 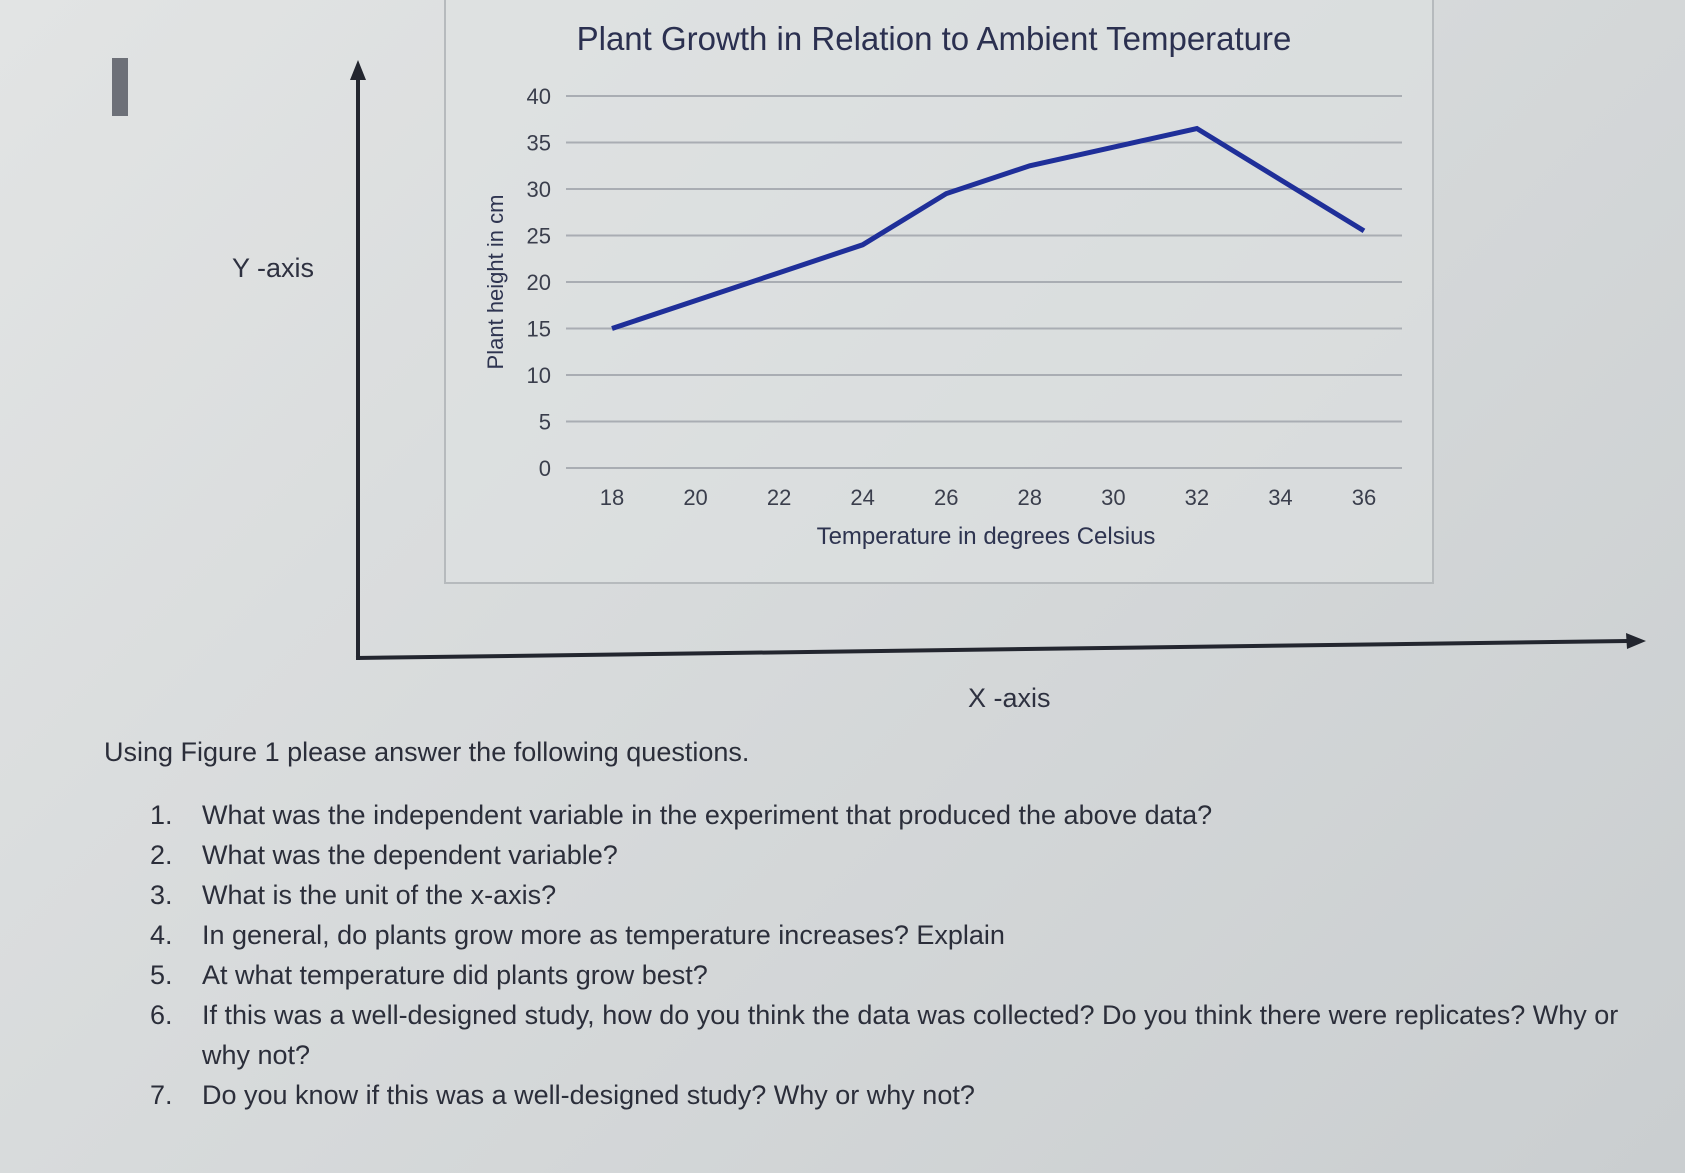 What do you see at coordinates (539, 189) in the screenshot?
I see `y-tick-label: 30` at bounding box center [539, 189].